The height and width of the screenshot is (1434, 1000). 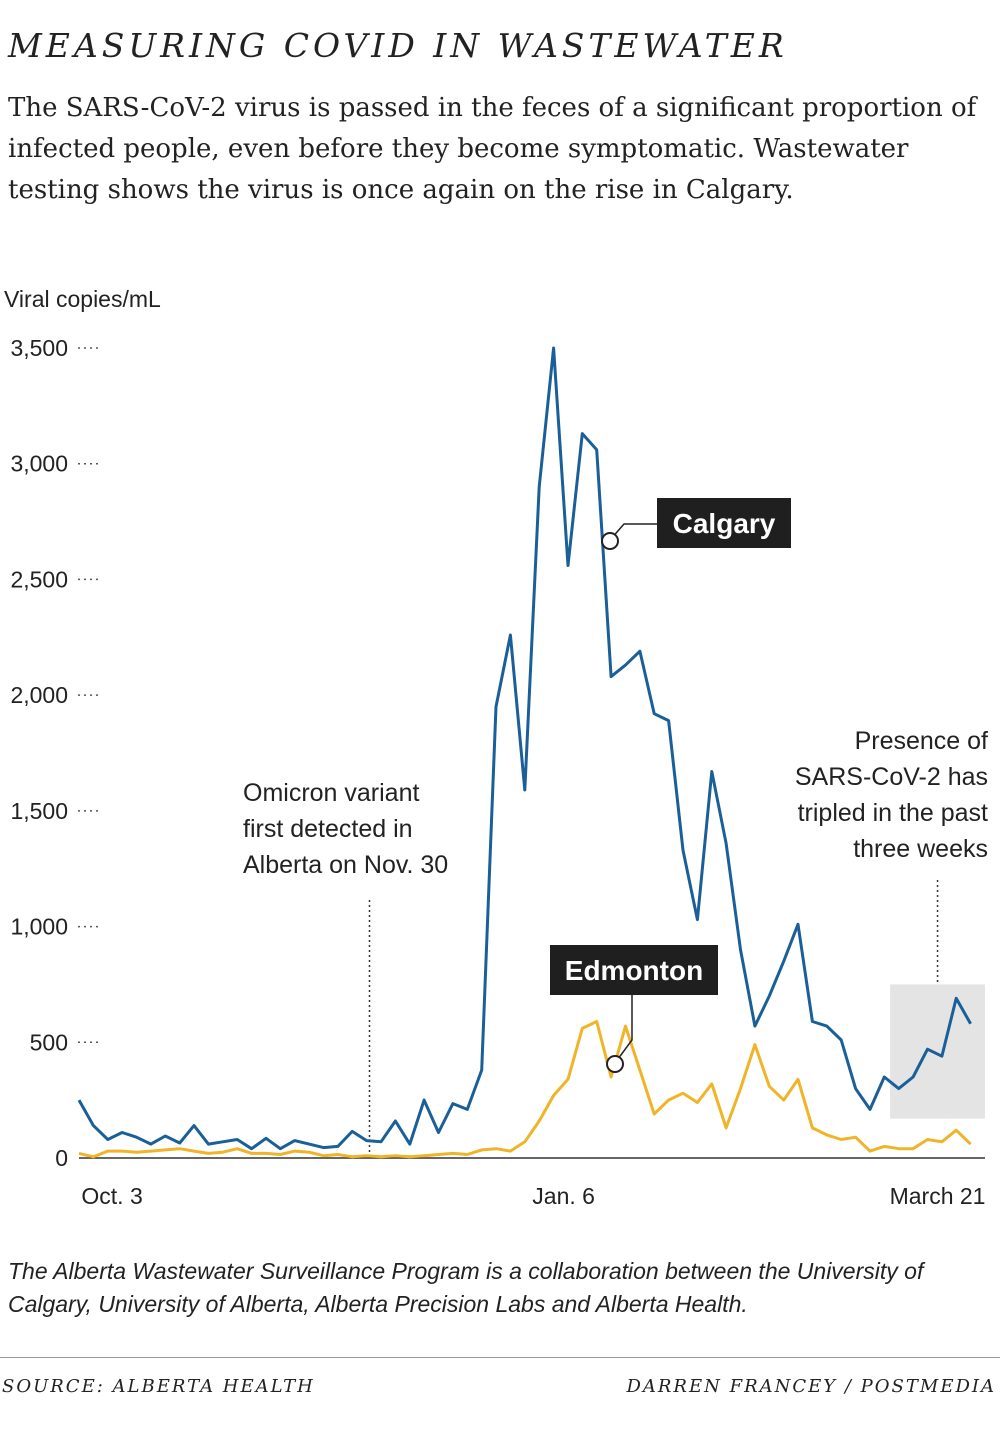 I want to click on chart-title: MEASURING COVID IN WASTEWATER, so click(x=398, y=45).